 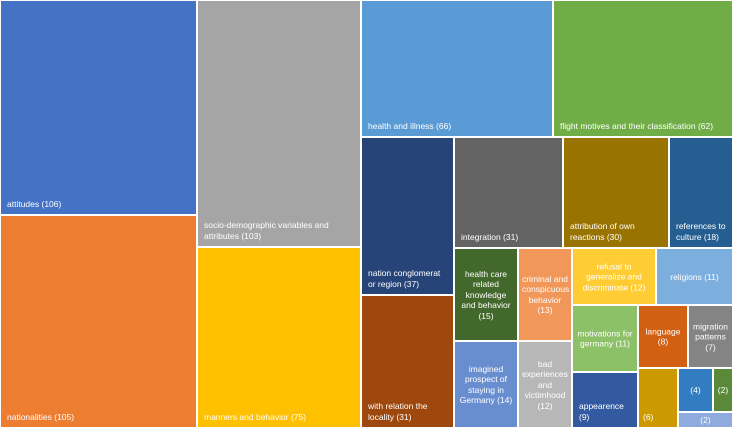 I want to click on treemap-tile-label: manners and behavior (75), so click(x=255, y=416).